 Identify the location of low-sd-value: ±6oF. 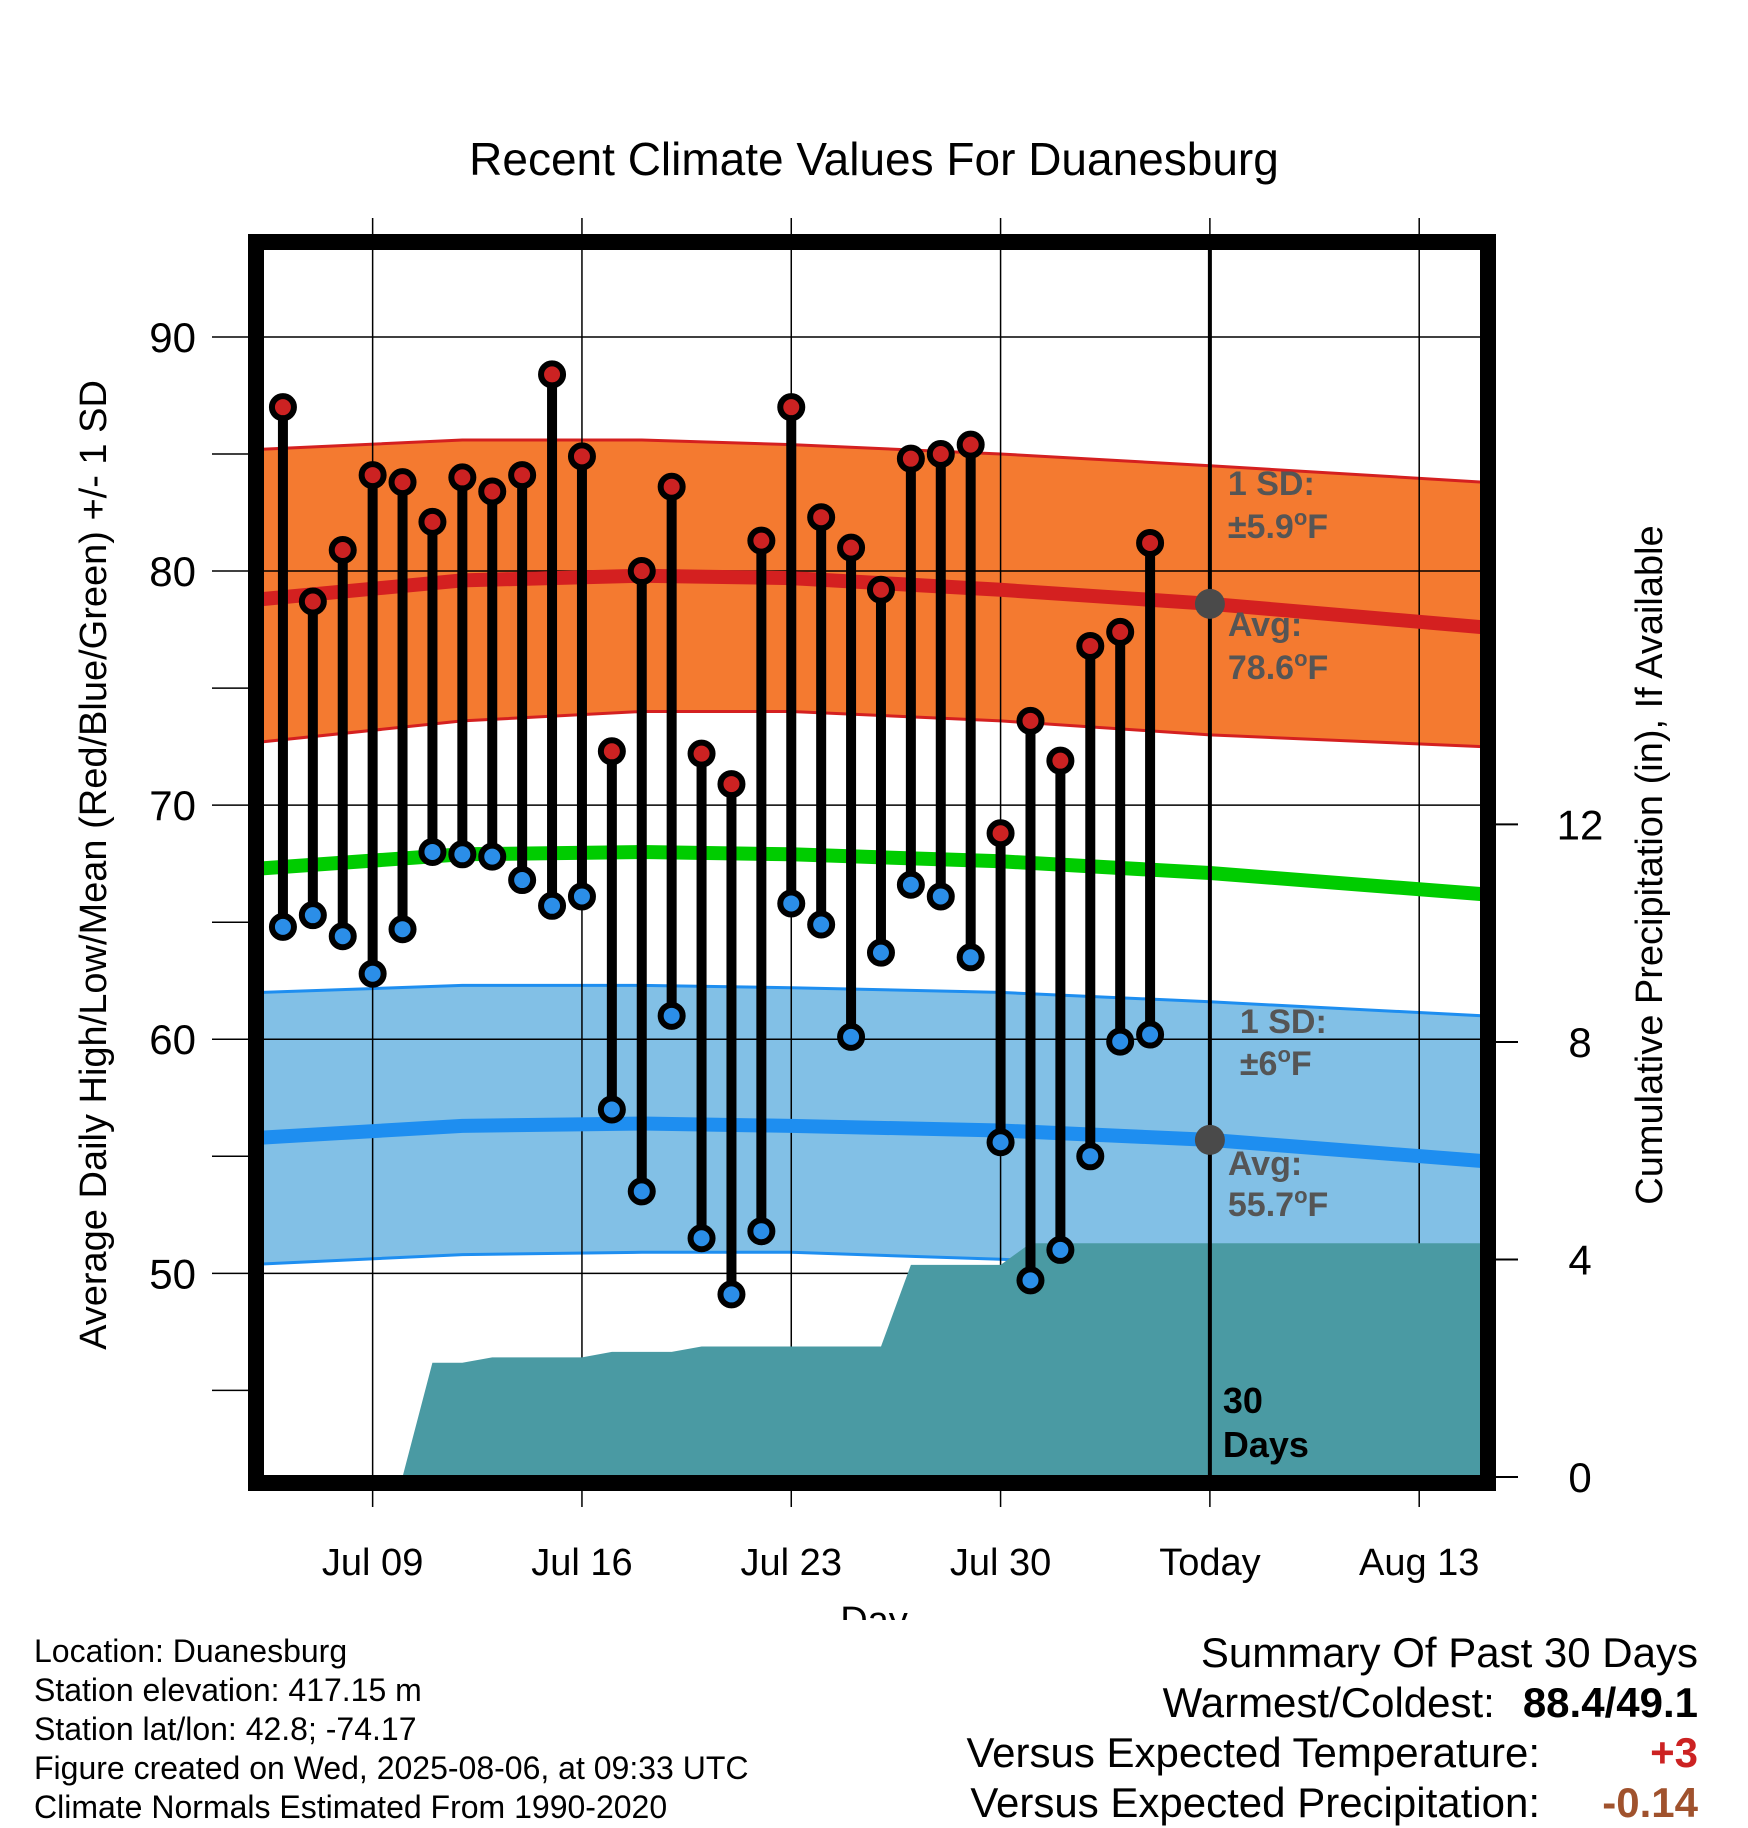
(1276, 1062).